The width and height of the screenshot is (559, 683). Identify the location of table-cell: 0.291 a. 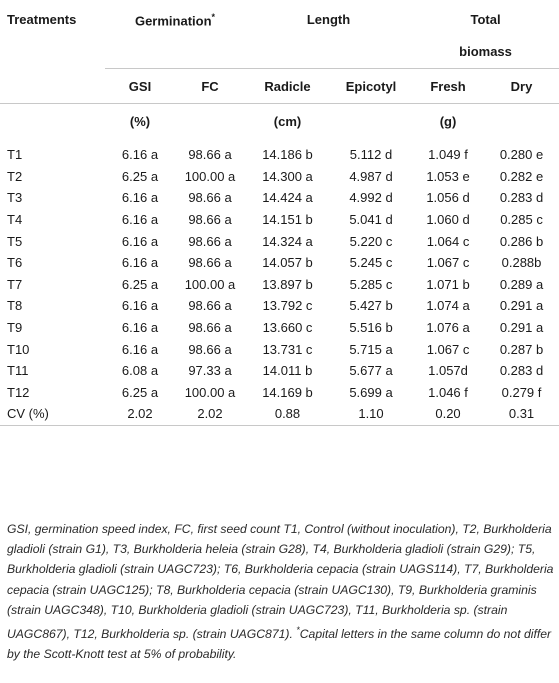
(521, 306).